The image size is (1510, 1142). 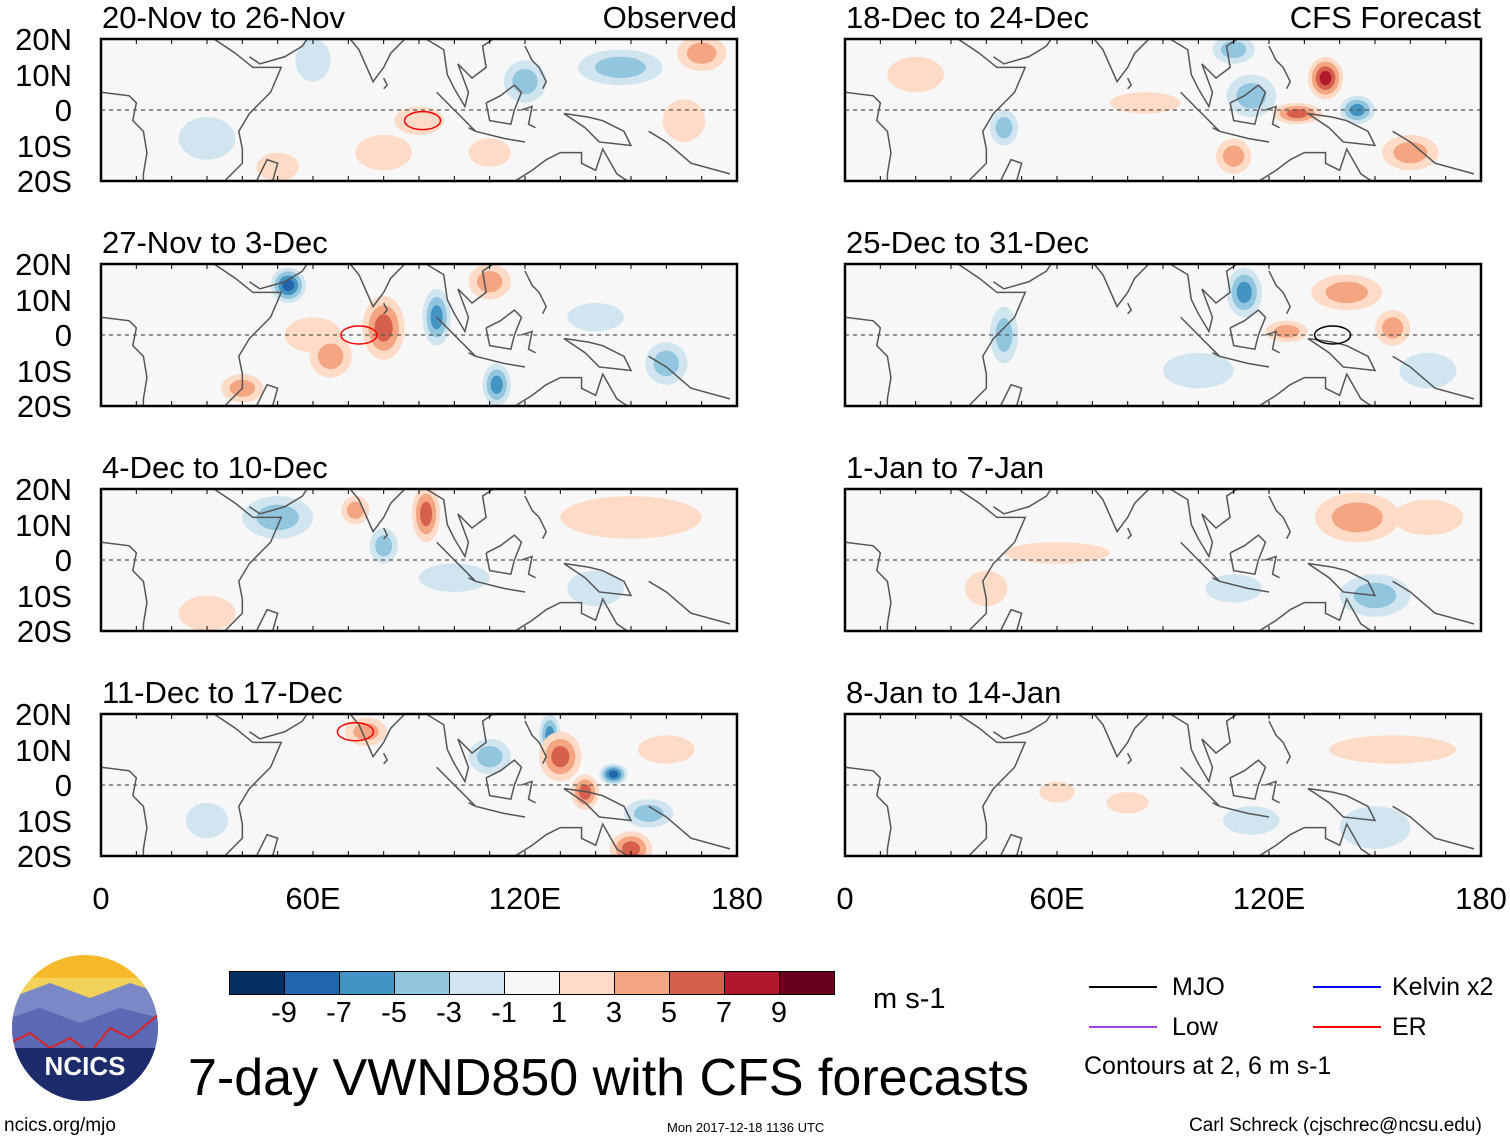 What do you see at coordinates (339, 1013) in the screenshot?
I see `colorbar-label: -7` at bounding box center [339, 1013].